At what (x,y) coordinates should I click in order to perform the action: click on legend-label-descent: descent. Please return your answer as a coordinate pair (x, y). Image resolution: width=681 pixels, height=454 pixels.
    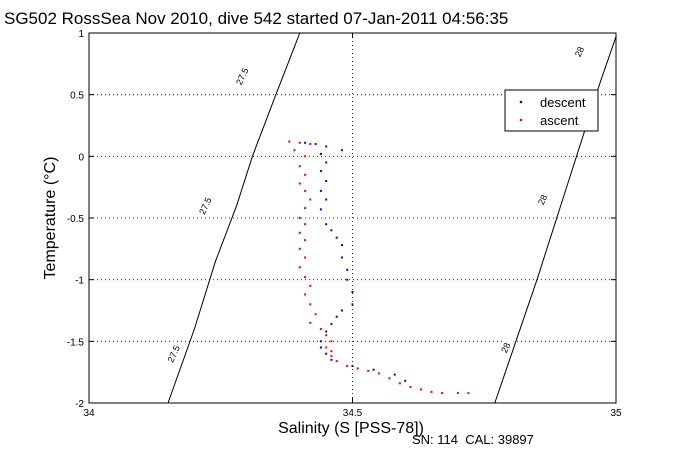
    Looking at the image, I should click on (563, 102).